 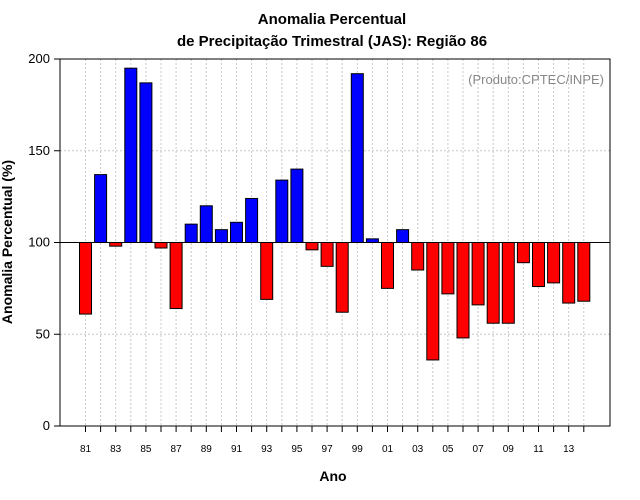 I want to click on x-tick-label: 09, so click(x=509, y=449).